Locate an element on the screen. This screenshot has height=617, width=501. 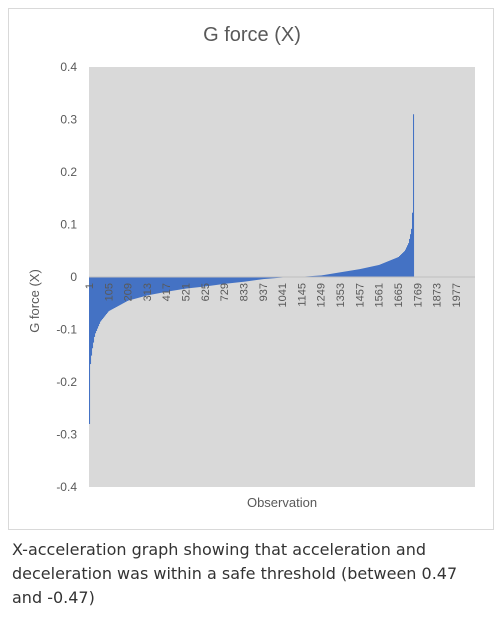
x-tick-label: 1145 is located at coordinates (302, 295).